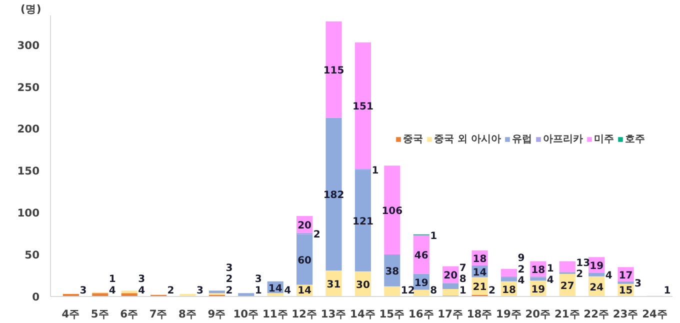 Image resolution: width=680 pixels, height=323 pixels. I want to click on y-tick-label: 100, so click(28, 213).